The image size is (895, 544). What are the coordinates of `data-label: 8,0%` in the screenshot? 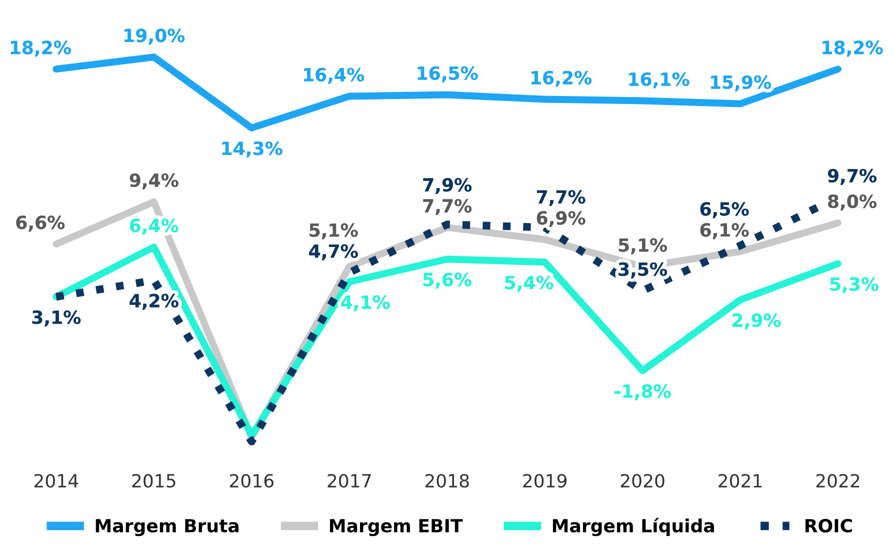 It's located at (852, 202).